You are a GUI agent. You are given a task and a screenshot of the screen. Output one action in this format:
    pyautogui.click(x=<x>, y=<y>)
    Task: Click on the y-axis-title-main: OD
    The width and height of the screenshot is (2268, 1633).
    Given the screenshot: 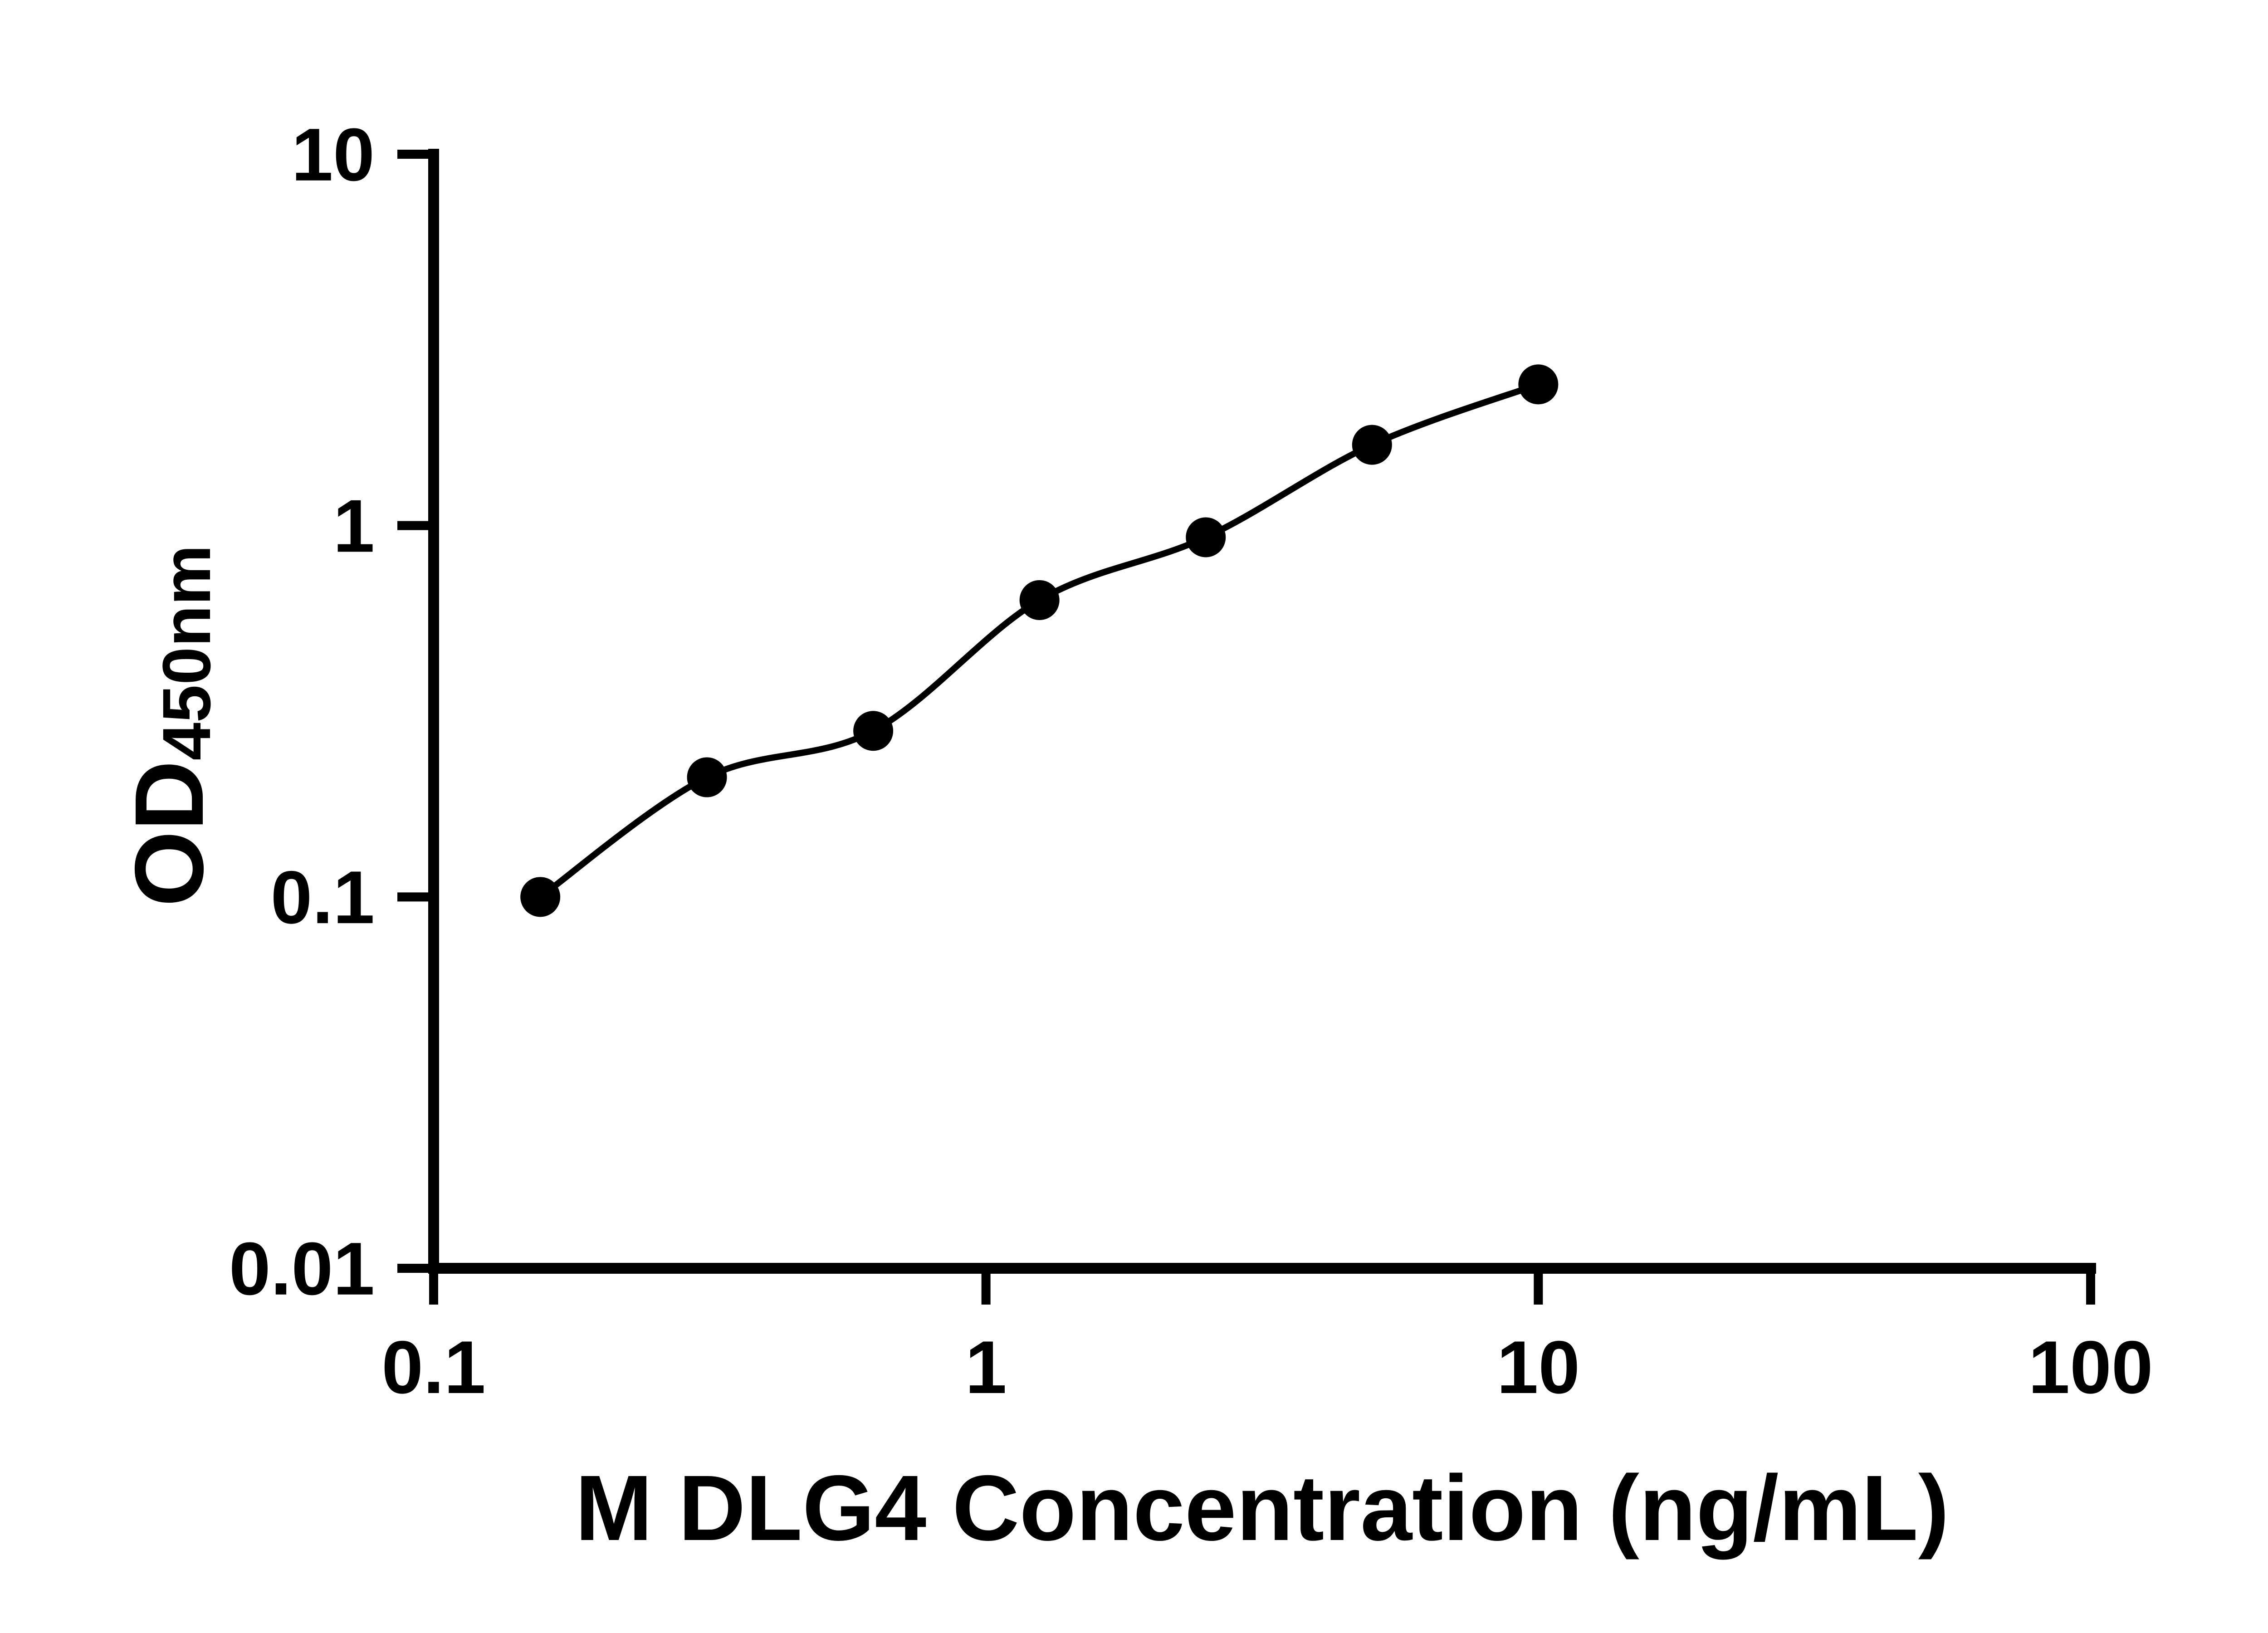 What is the action you would take?
    pyautogui.click(x=169, y=833)
    